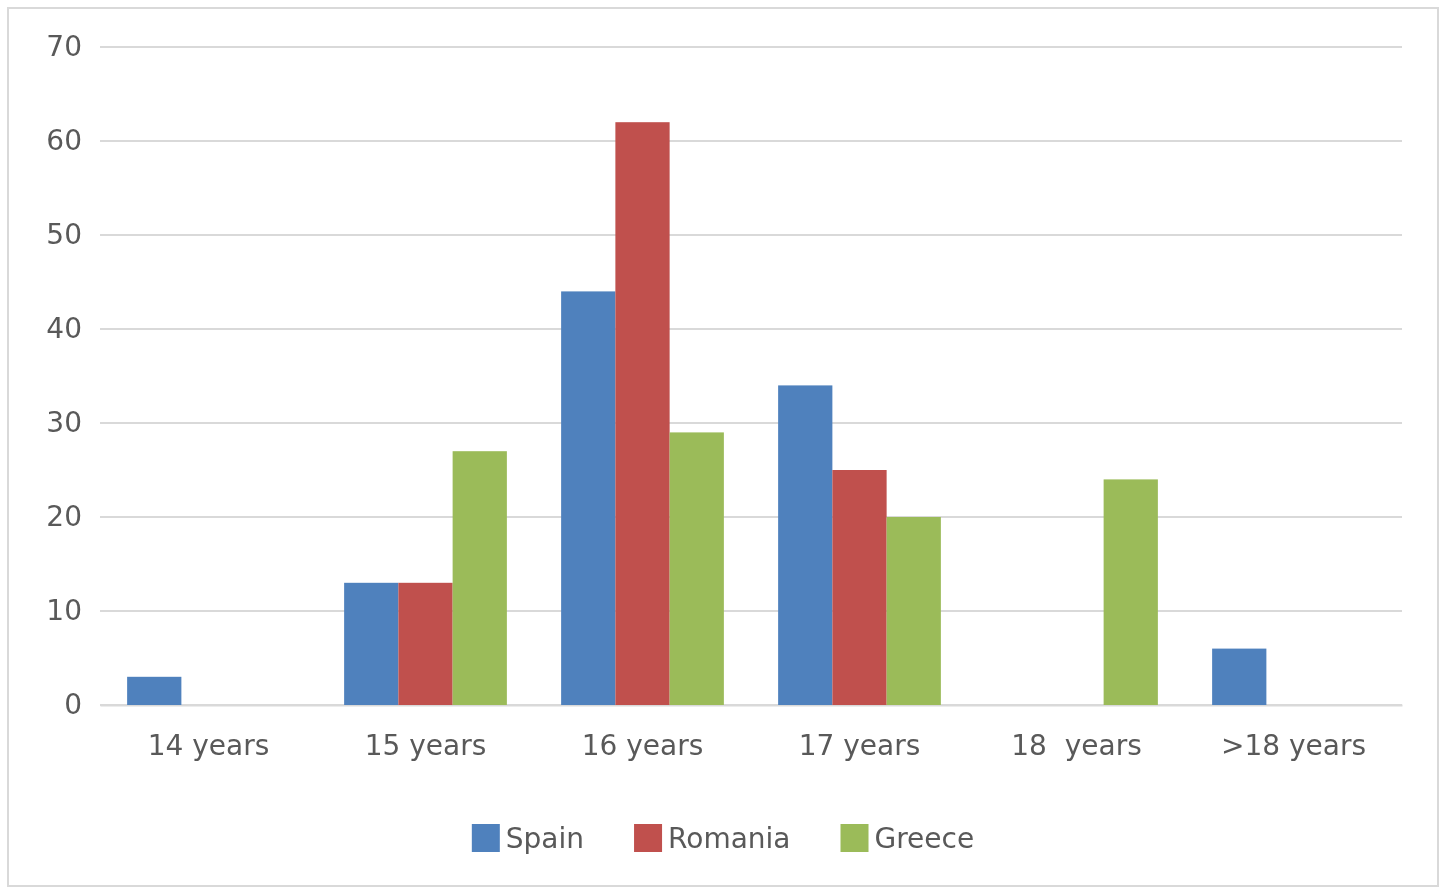 The height and width of the screenshot is (892, 1446). I want to click on y-tick-label: 10, so click(64, 611).